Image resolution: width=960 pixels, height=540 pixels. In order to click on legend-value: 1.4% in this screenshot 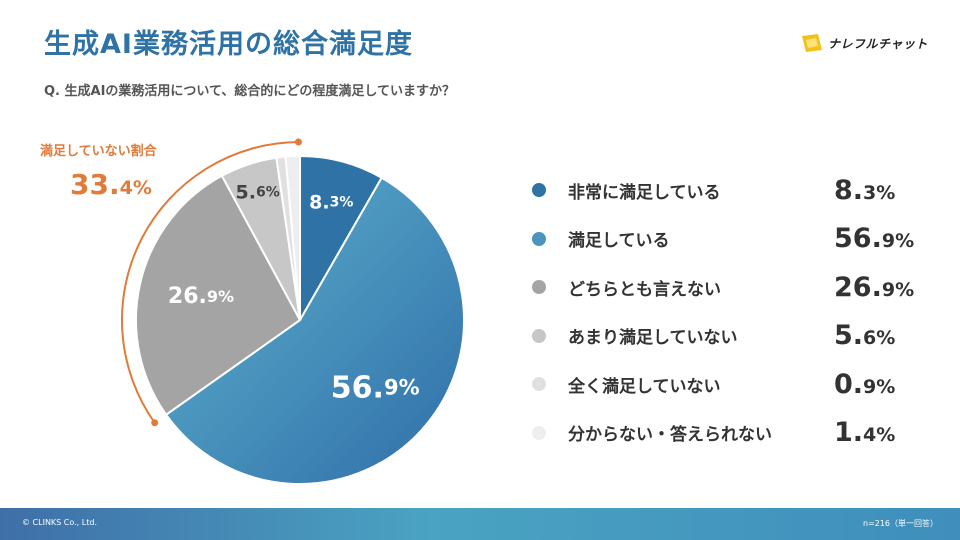, I will do `click(865, 433)`.